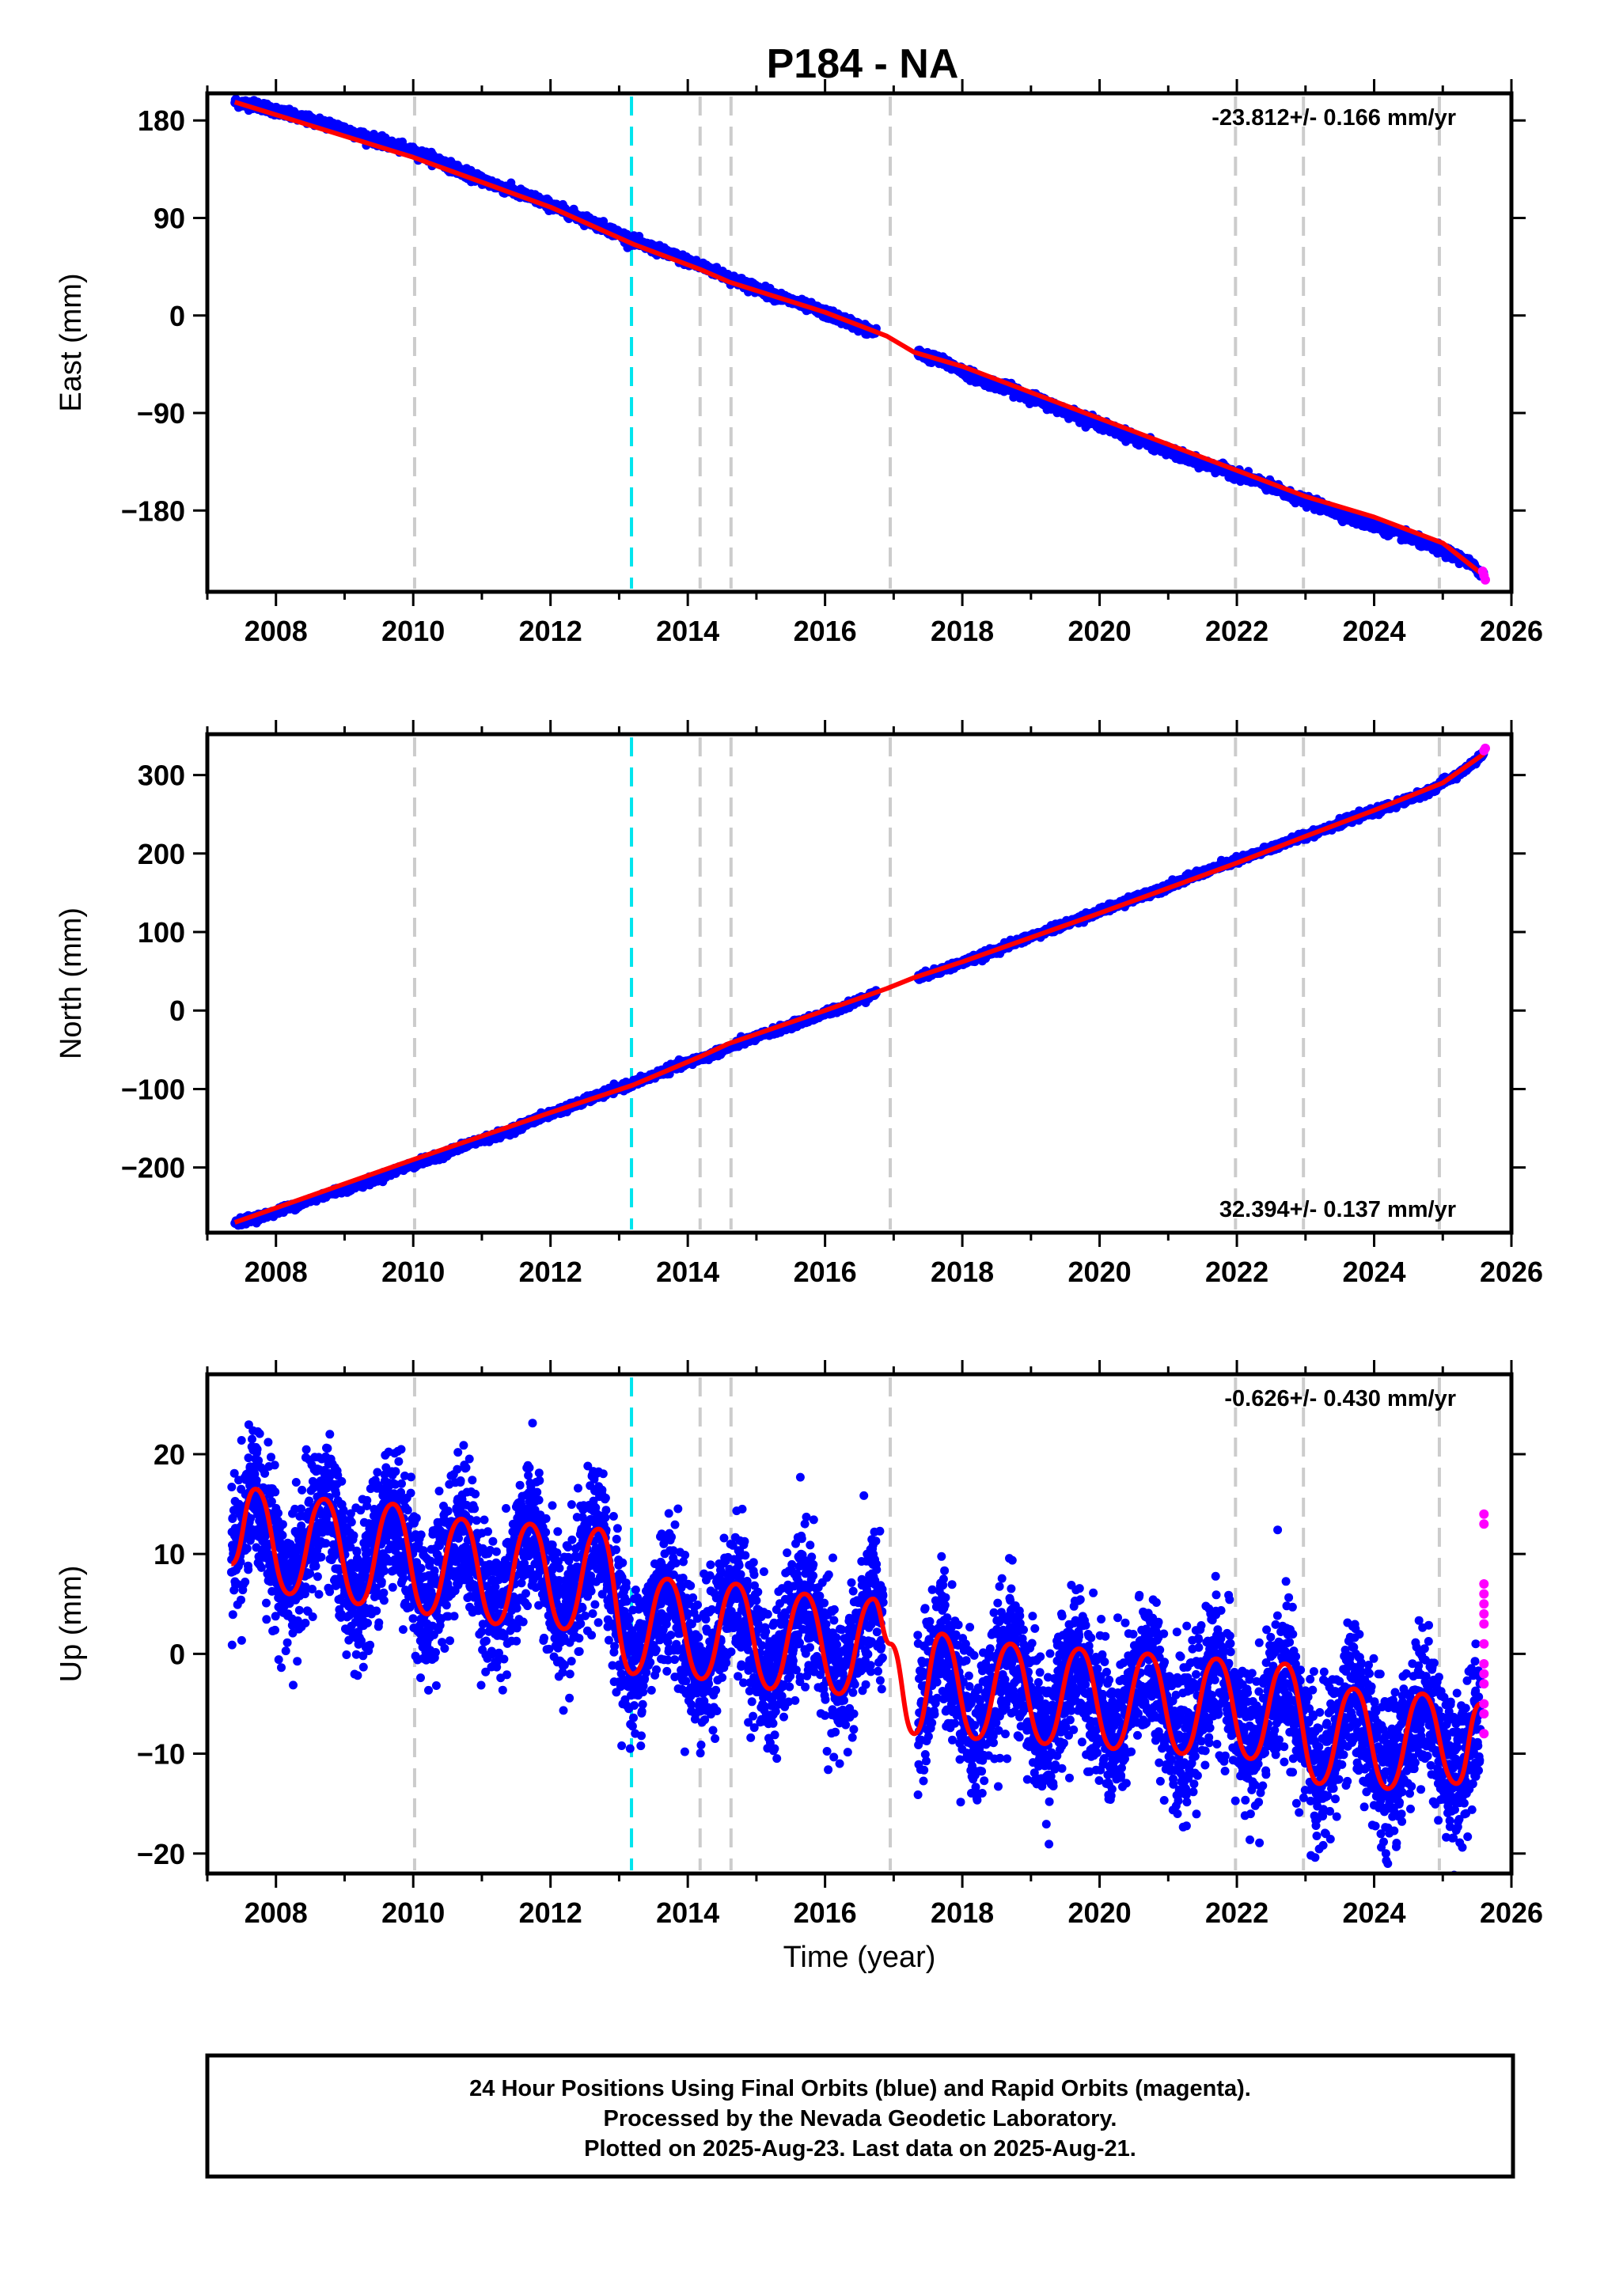 This screenshot has height=2296, width=1604. I want to click on xtick-label: 2016, so click(825, 631).